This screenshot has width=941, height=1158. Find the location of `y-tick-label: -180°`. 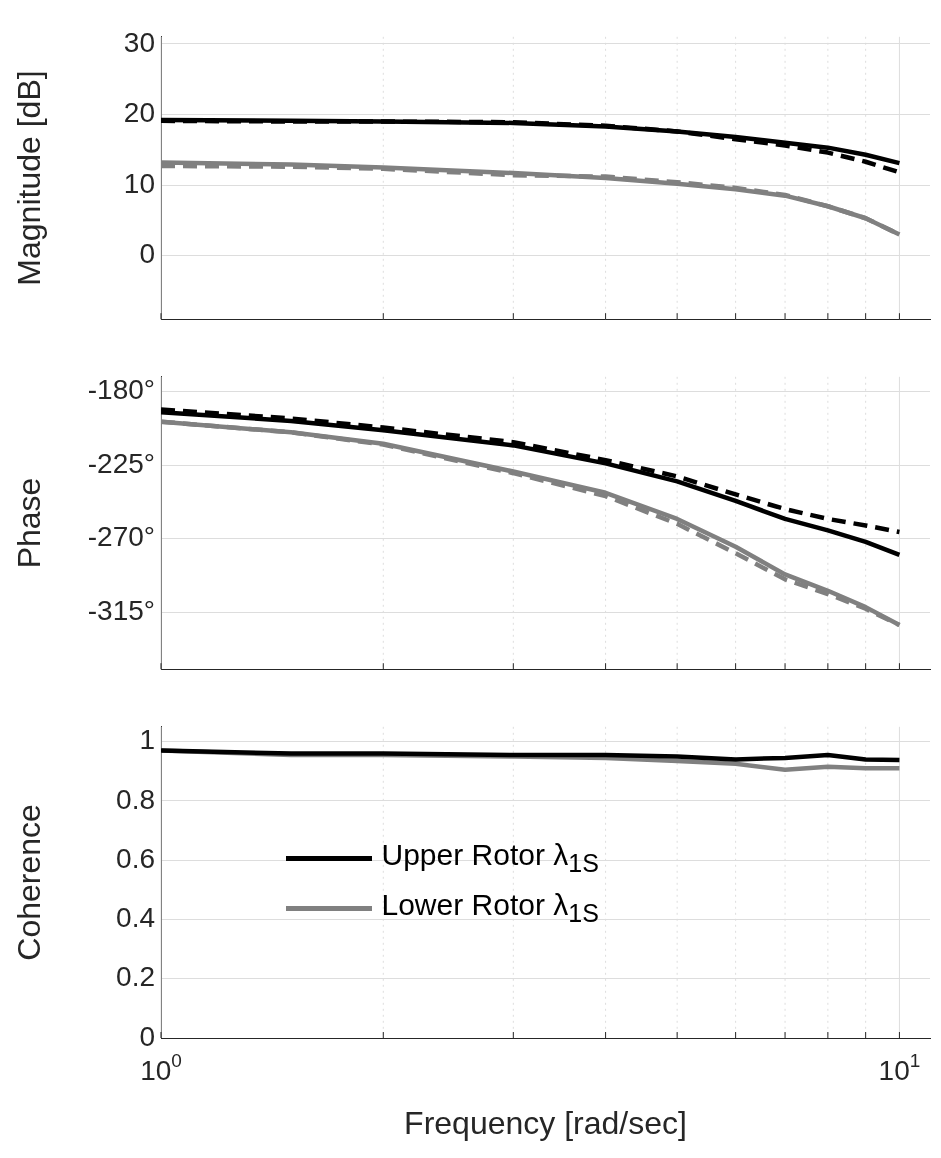

y-tick-label: -180° is located at coordinates (121, 390).